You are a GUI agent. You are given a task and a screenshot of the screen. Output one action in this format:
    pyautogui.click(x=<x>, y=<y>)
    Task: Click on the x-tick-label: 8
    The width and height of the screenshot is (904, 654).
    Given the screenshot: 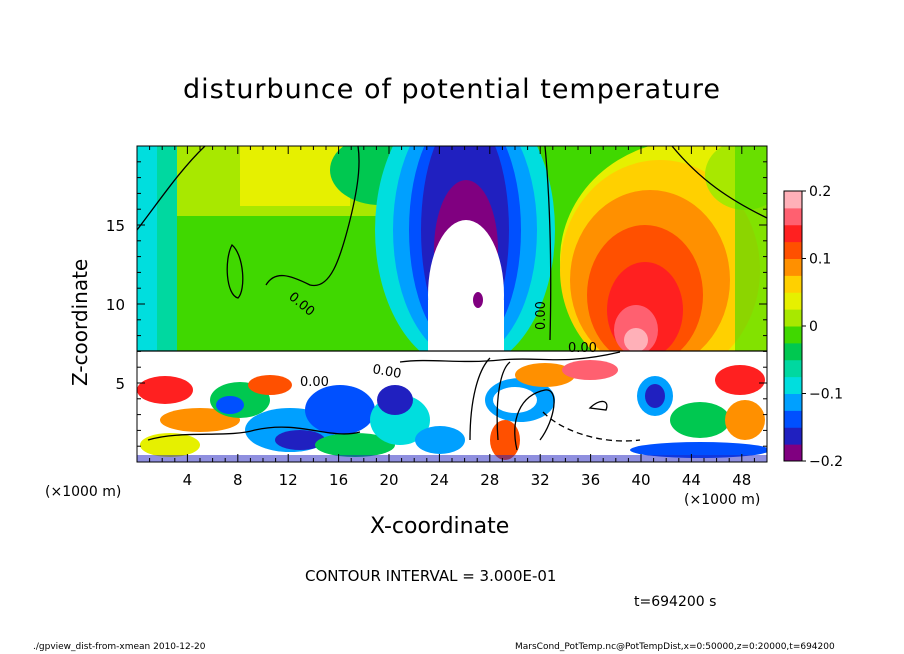 What is the action you would take?
    pyautogui.click(x=238, y=480)
    